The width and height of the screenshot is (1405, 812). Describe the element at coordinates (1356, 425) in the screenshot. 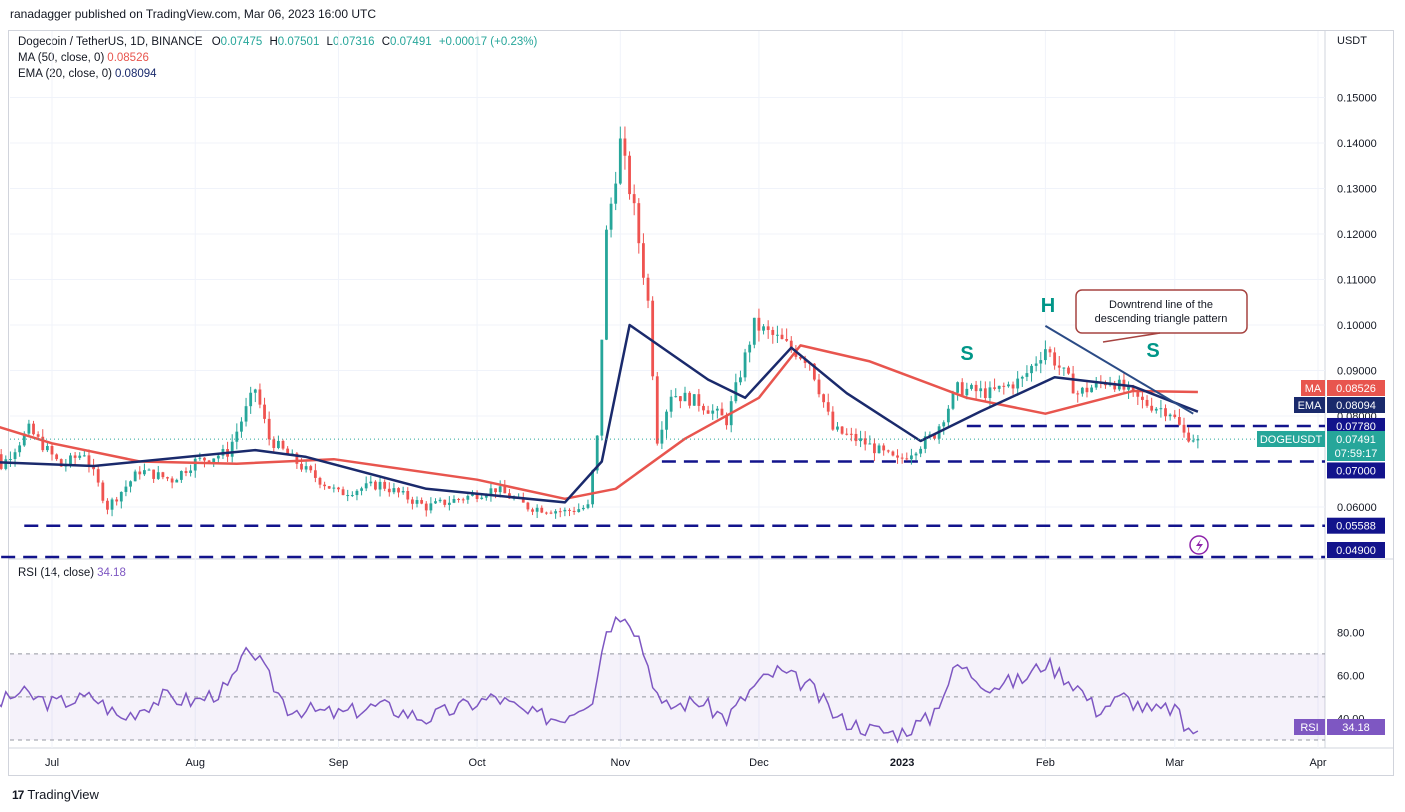

I see `level-0778-value-bg` at that location.